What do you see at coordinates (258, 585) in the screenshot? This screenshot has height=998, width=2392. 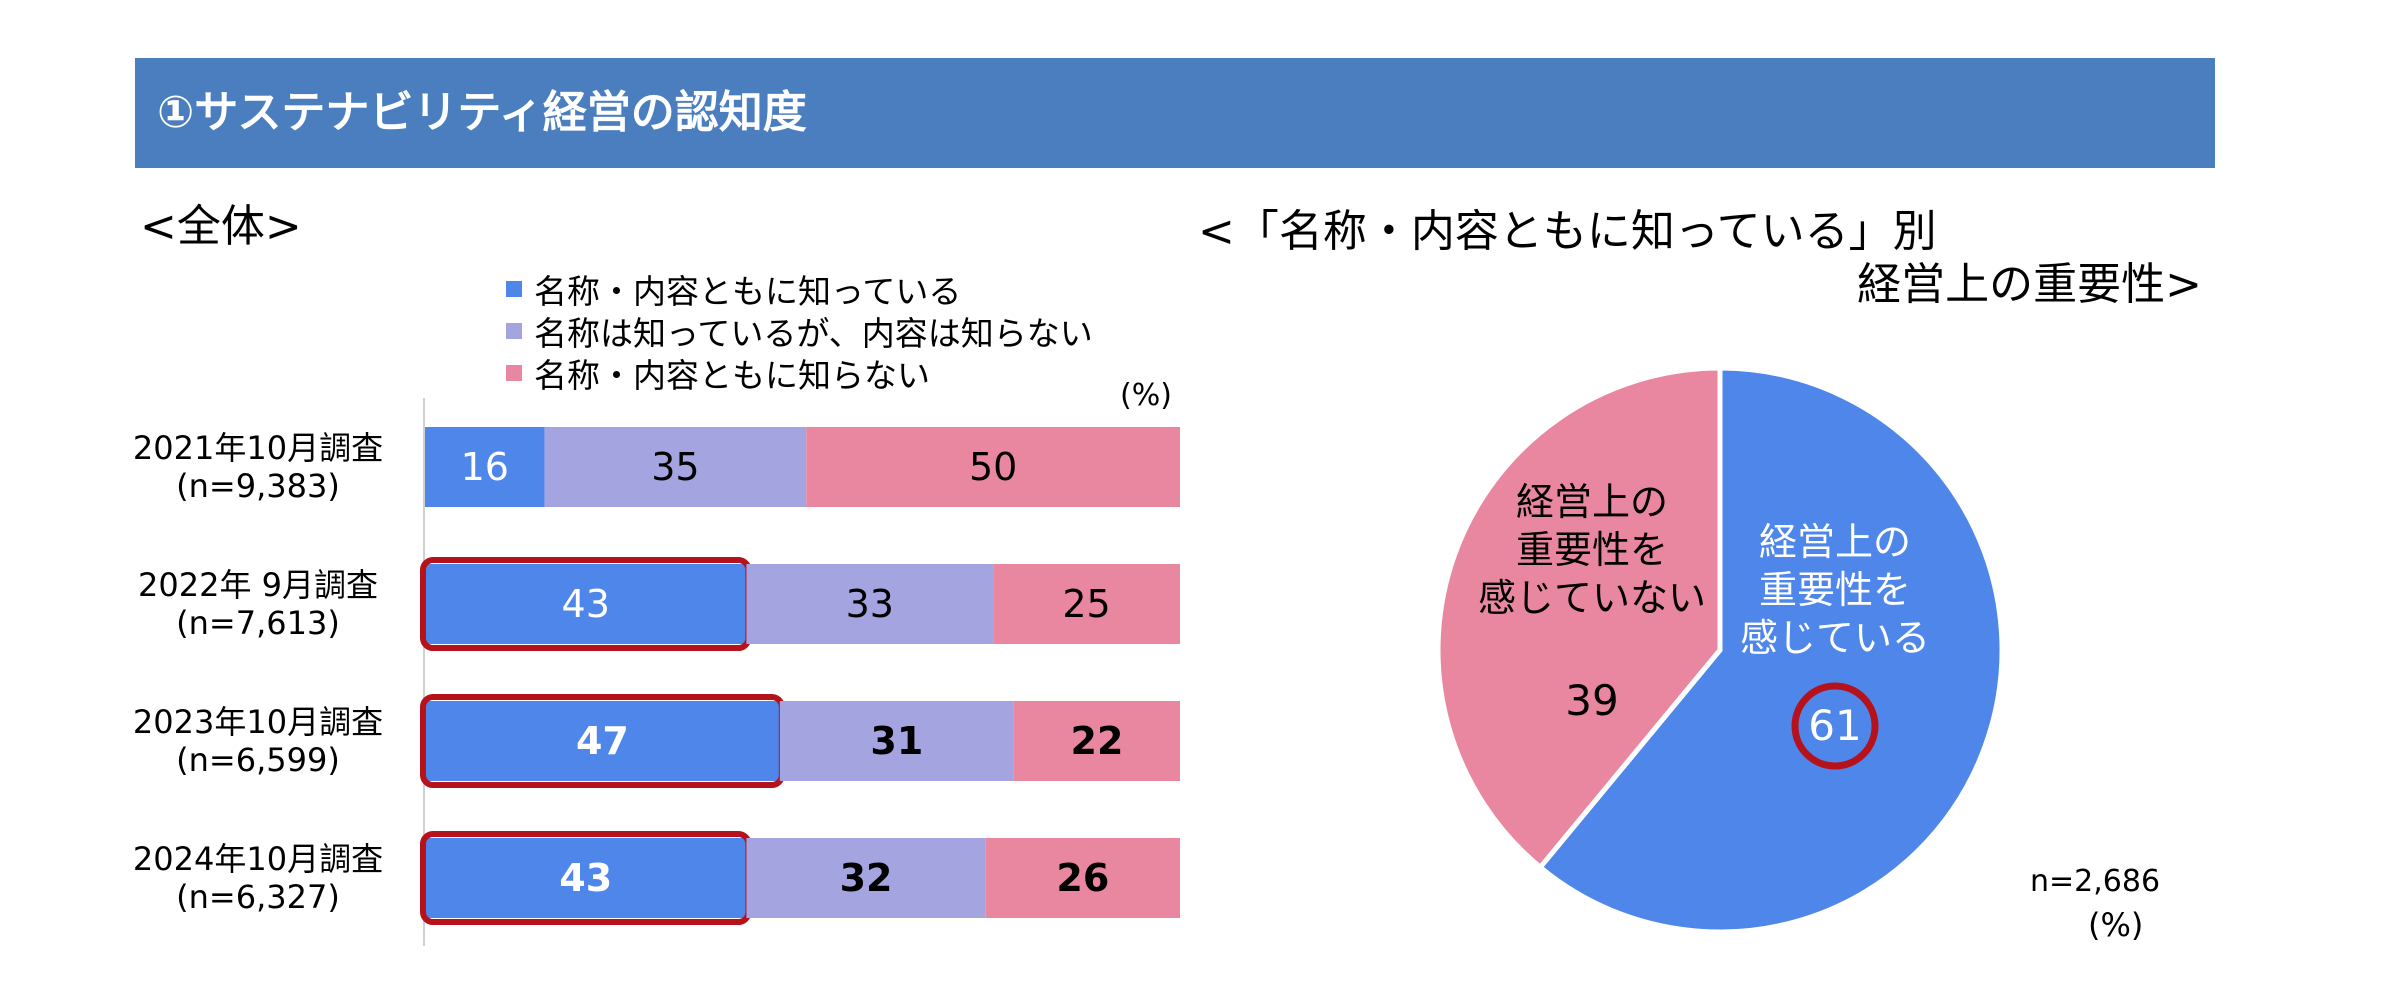 I see `category-name: 2022年 9月調査` at bounding box center [258, 585].